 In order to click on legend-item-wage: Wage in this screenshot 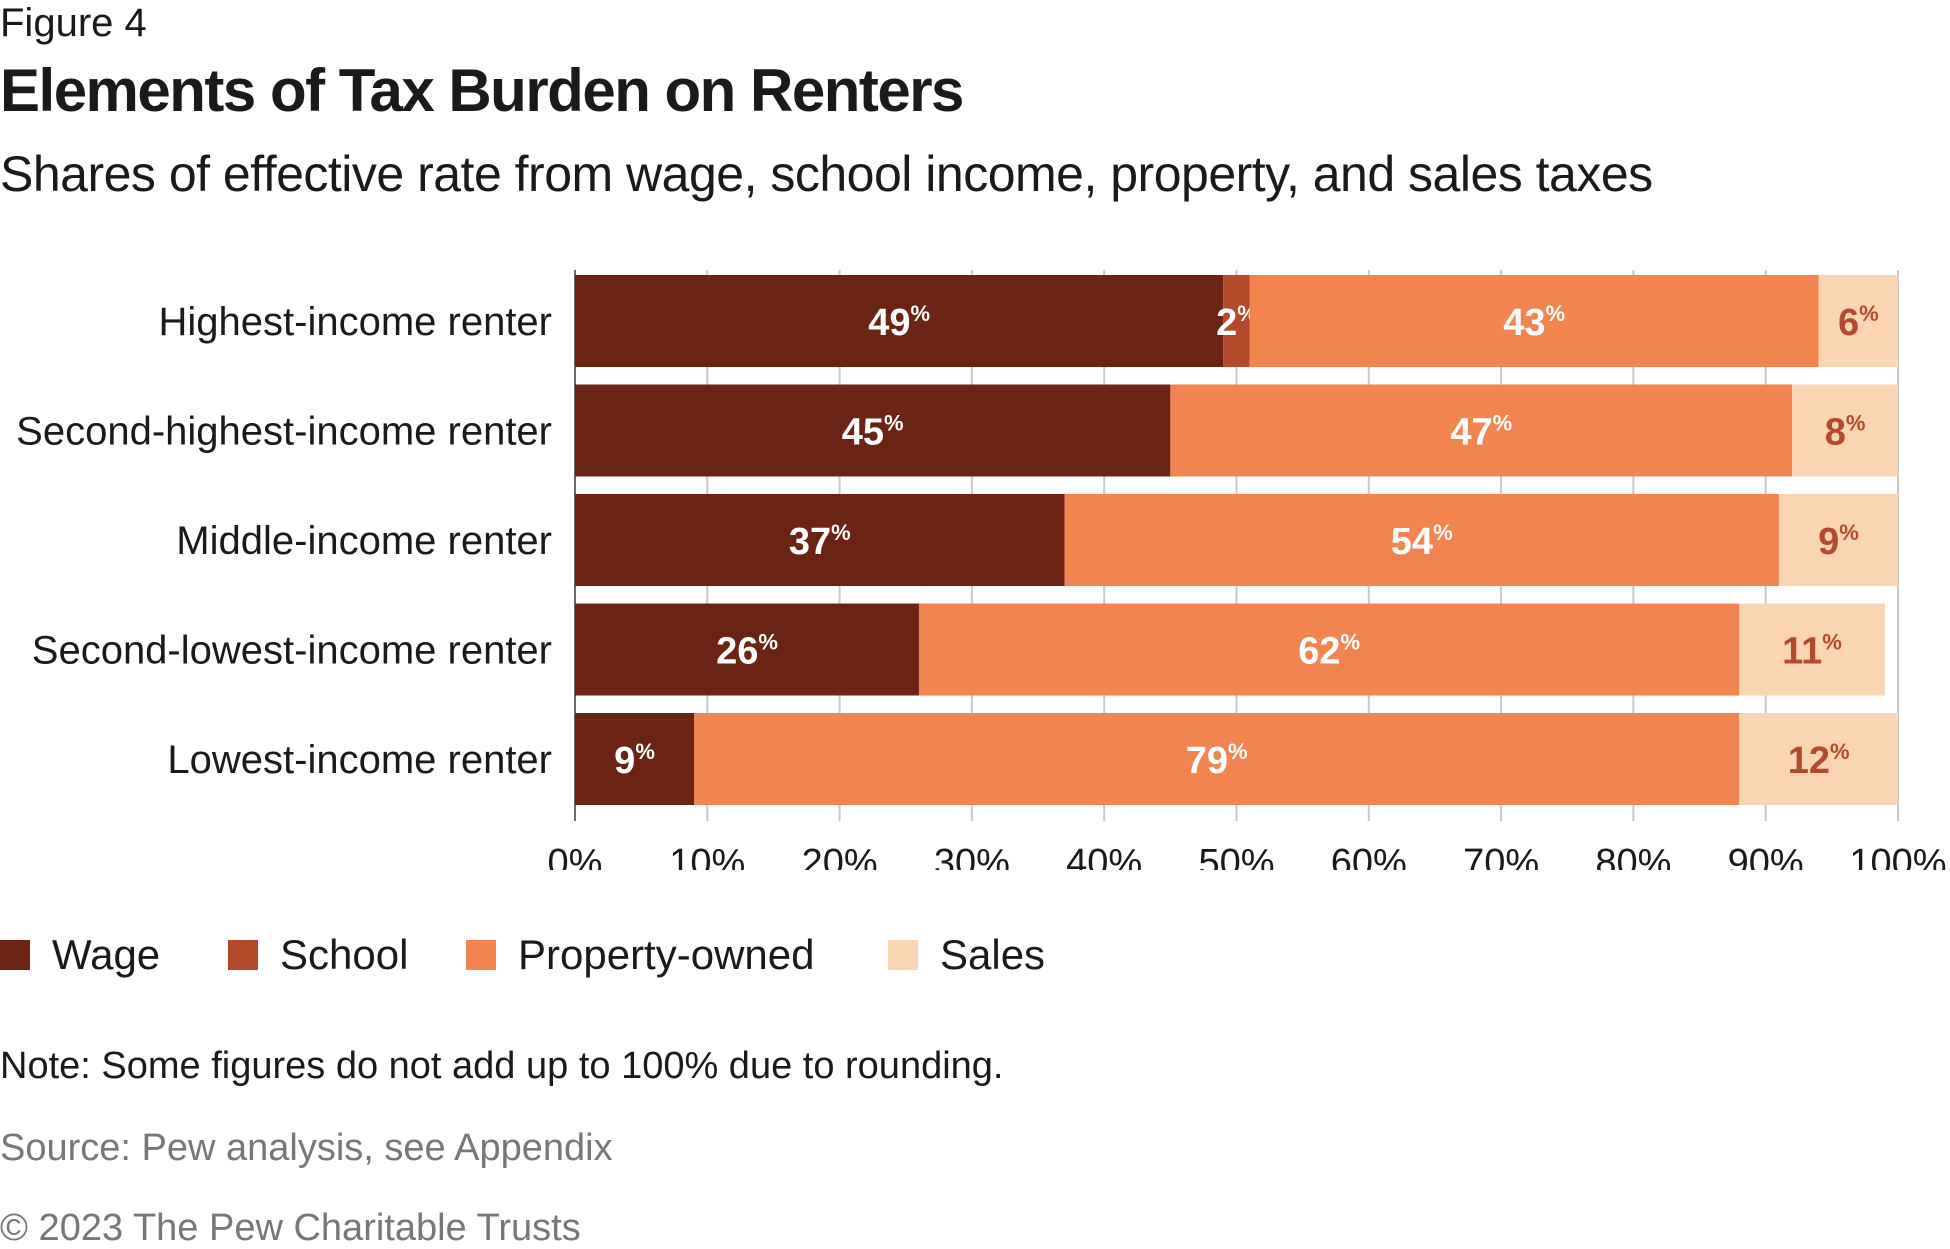, I will do `click(80, 955)`.